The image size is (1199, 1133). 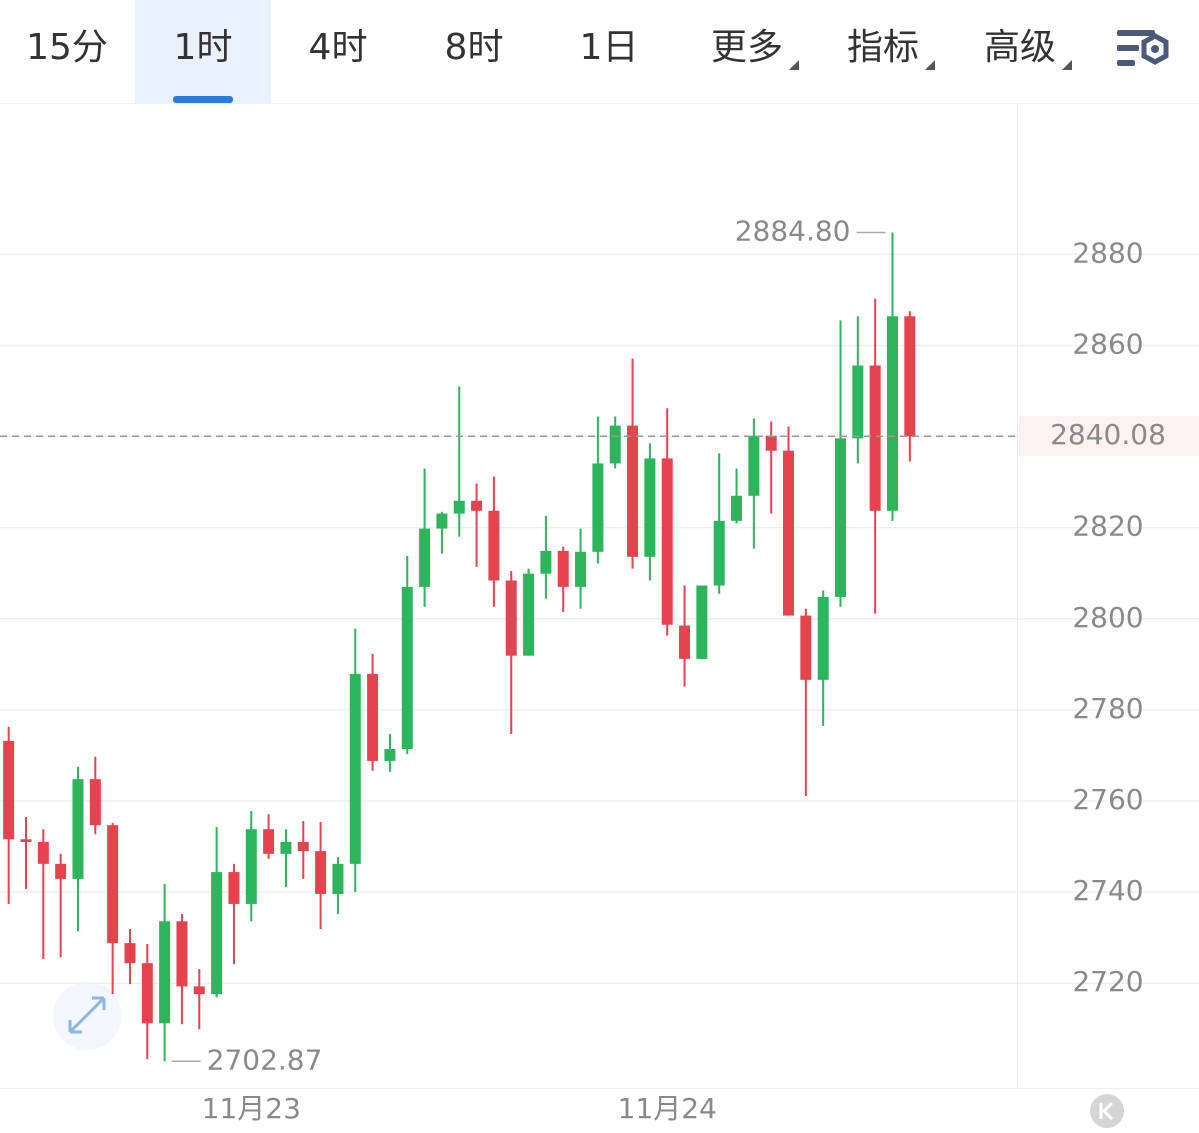 I want to click on tab: 高级, so click(x=1020, y=47).